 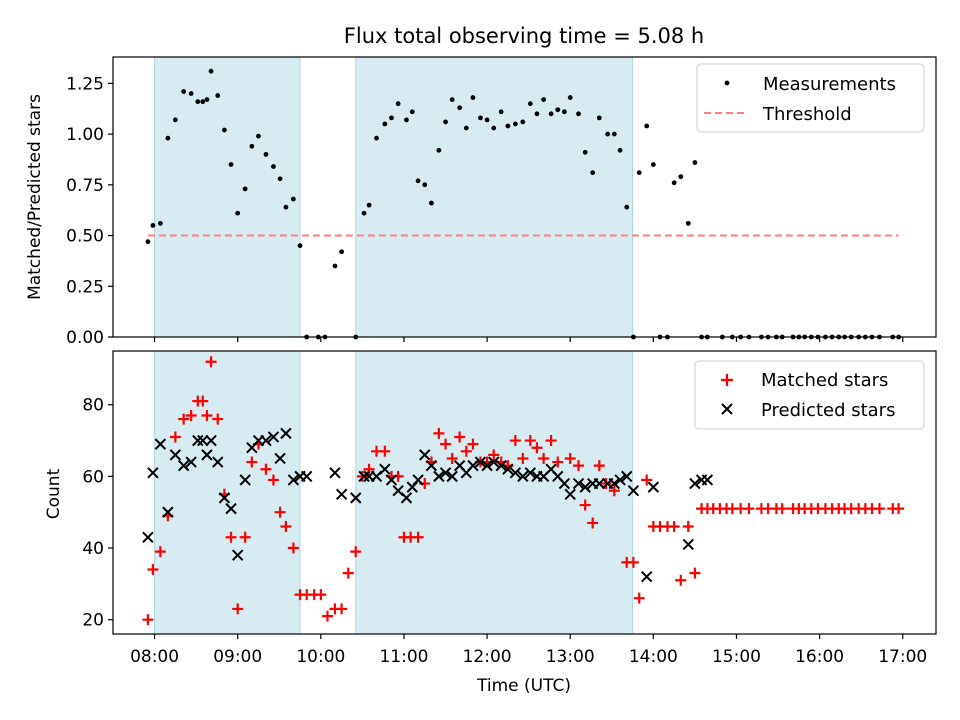 I want to click on y-tick-label: 1.25, so click(x=85, y=84).